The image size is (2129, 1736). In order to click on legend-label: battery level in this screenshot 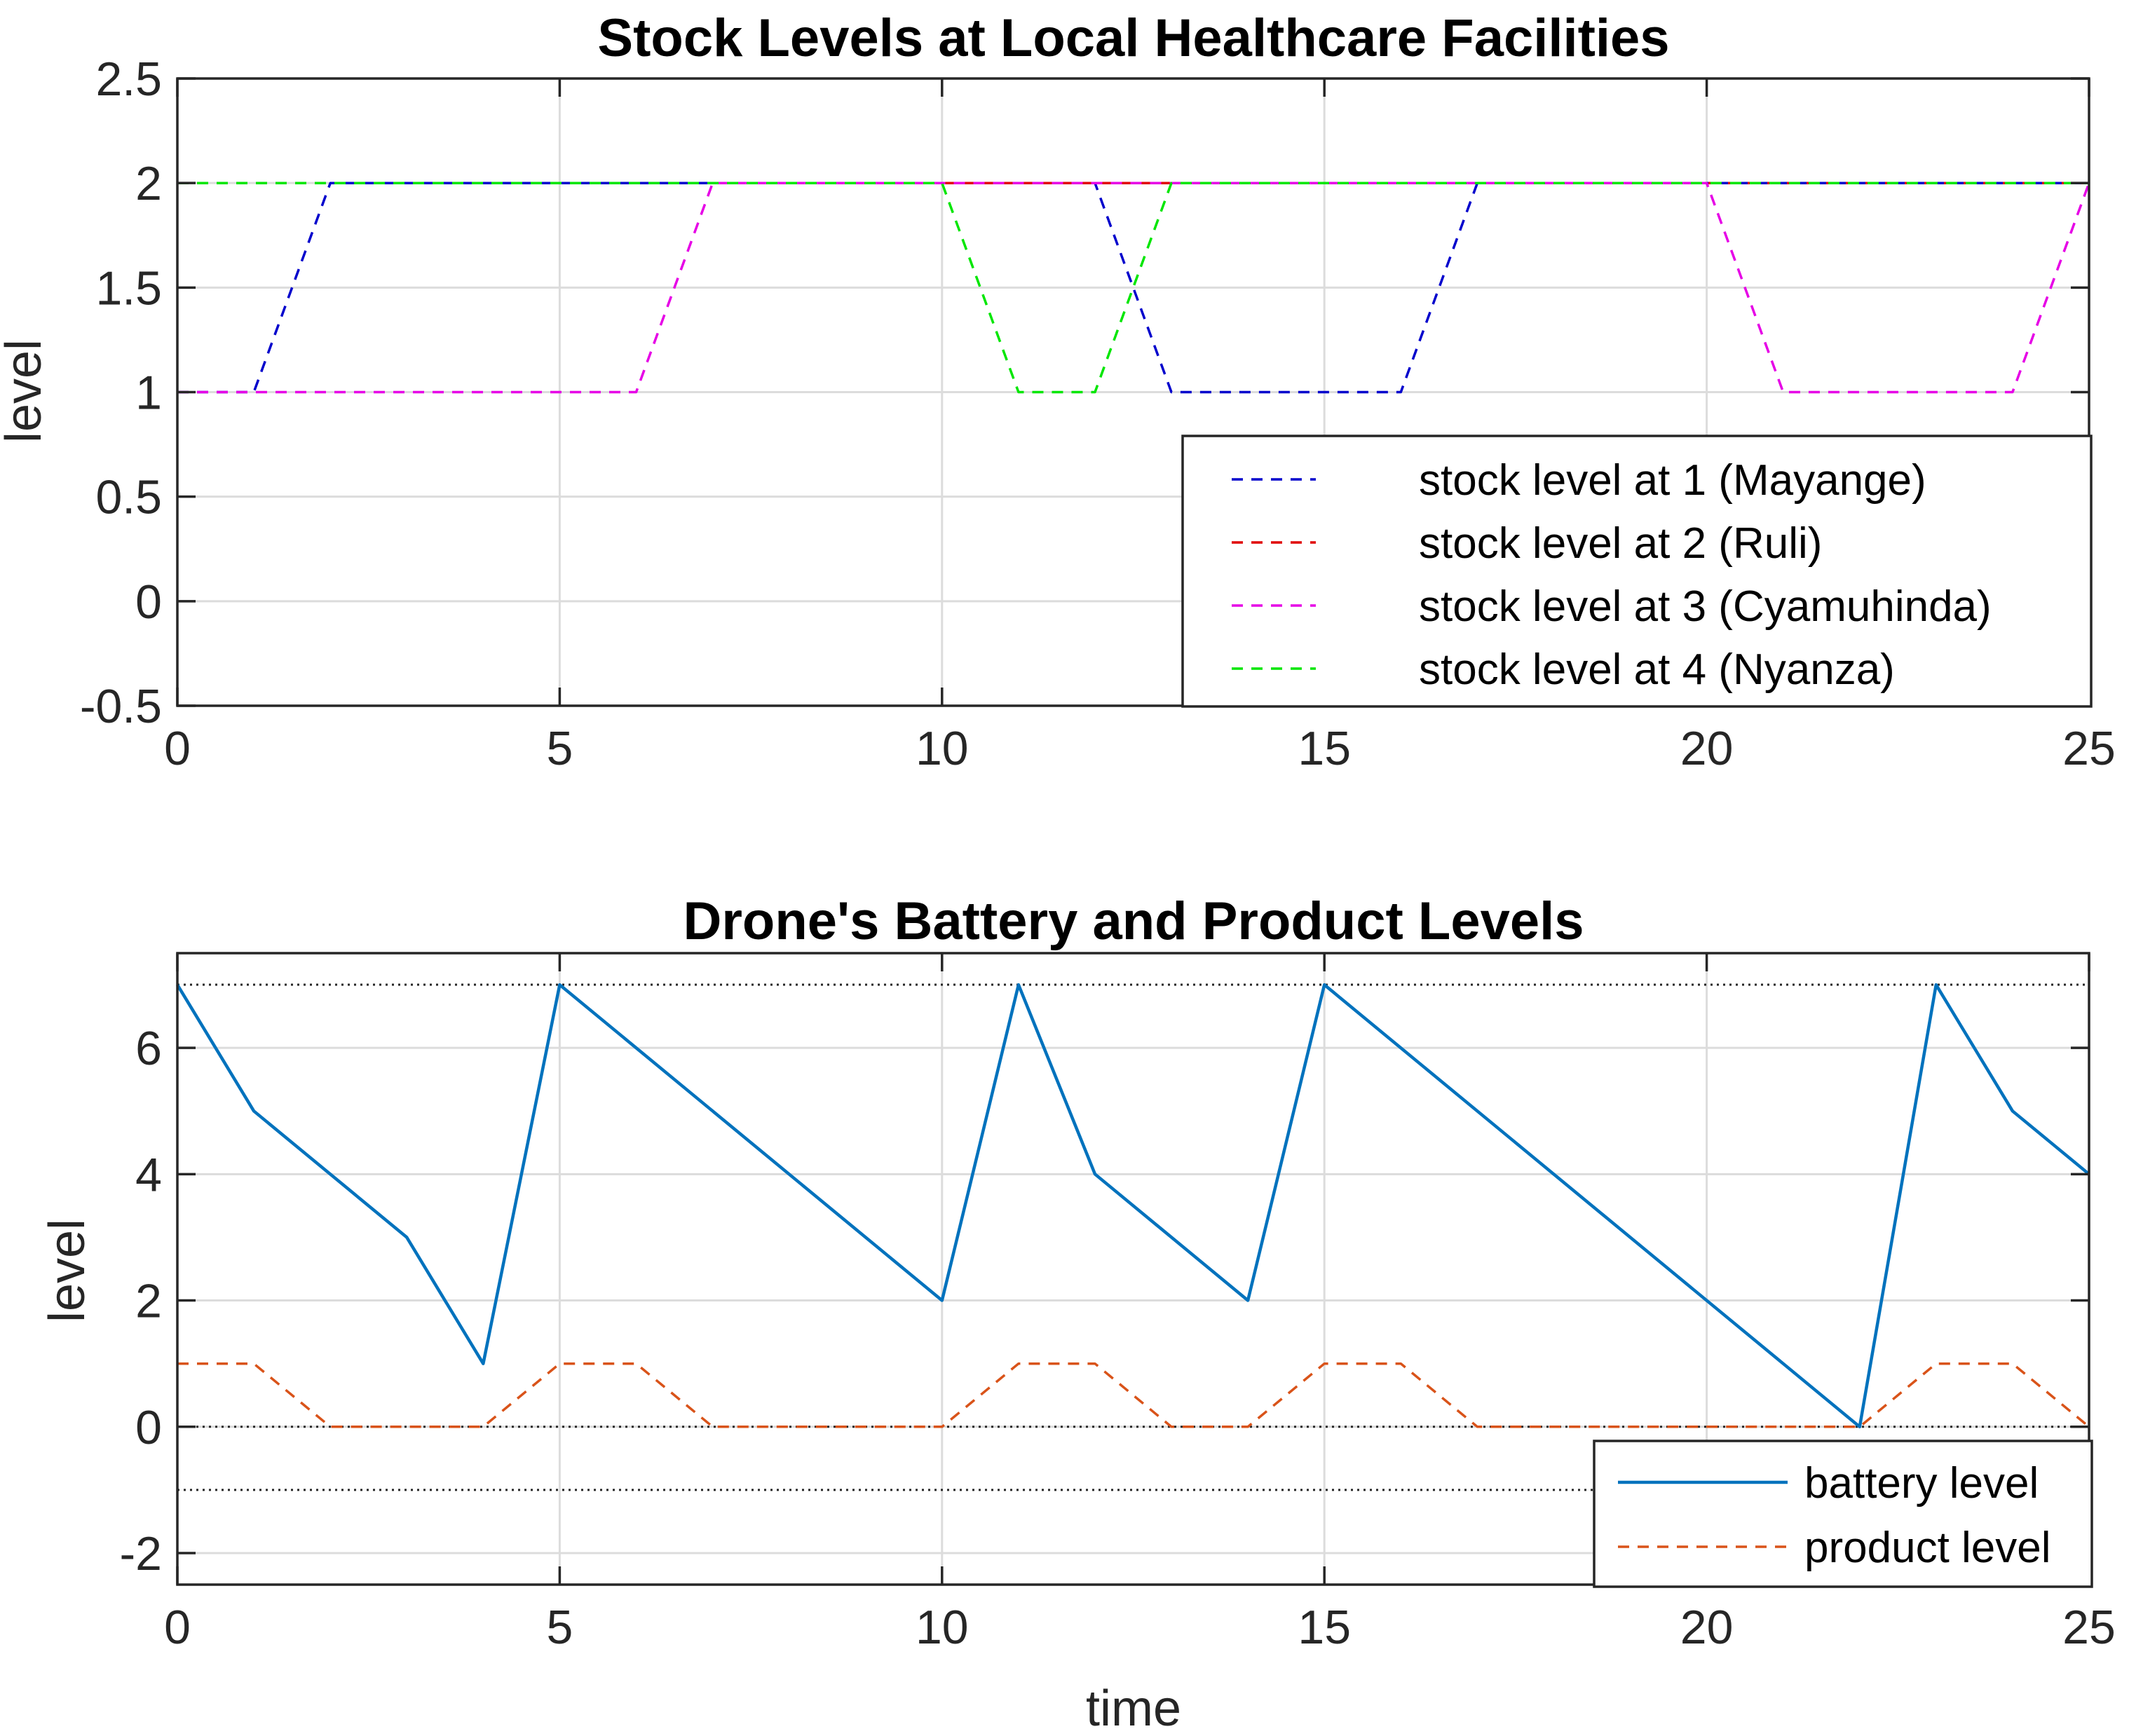, I will do `click(1921, 1483)`.